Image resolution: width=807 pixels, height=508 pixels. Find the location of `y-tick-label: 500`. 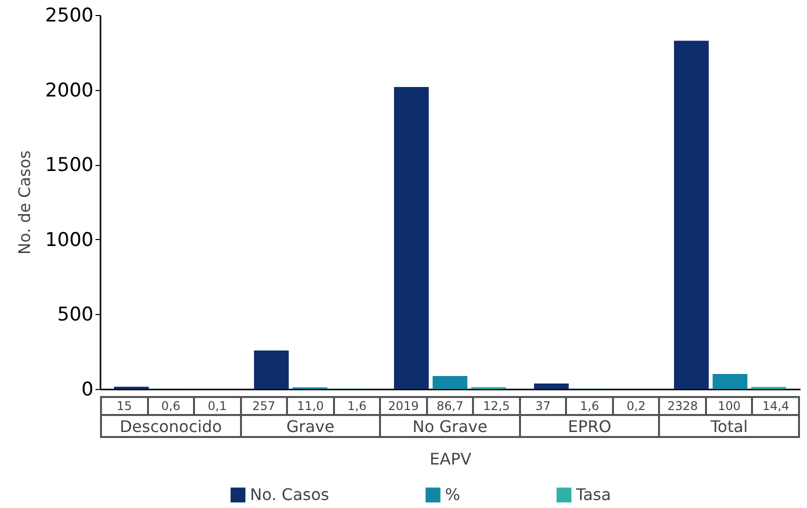

y-tick-label: 500 is located at coordinates (75, 315).